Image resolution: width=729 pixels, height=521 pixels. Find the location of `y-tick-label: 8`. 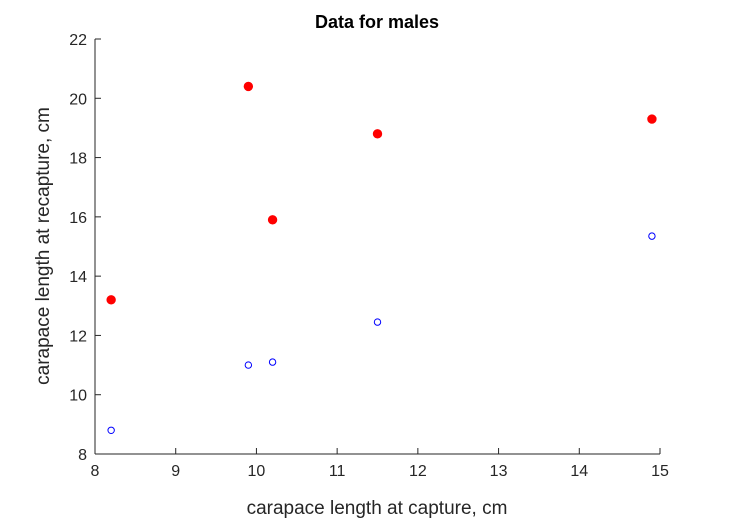

y-tick-label: 8 is located at coordinates (82, 455).